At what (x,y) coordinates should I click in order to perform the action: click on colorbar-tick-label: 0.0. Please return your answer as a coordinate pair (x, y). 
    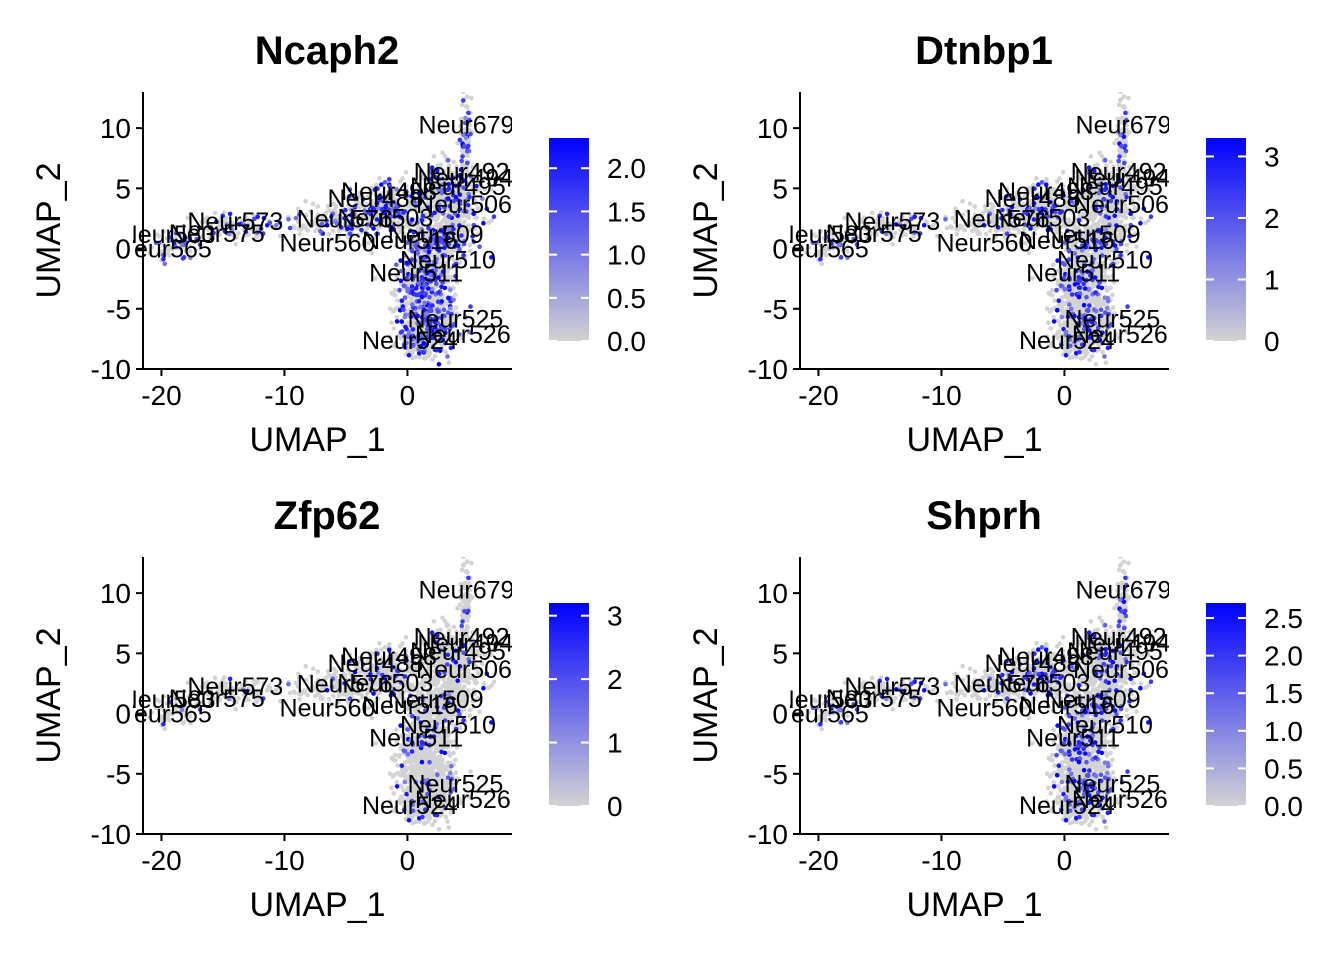
    Looking at the image, I should click on (626, 341).